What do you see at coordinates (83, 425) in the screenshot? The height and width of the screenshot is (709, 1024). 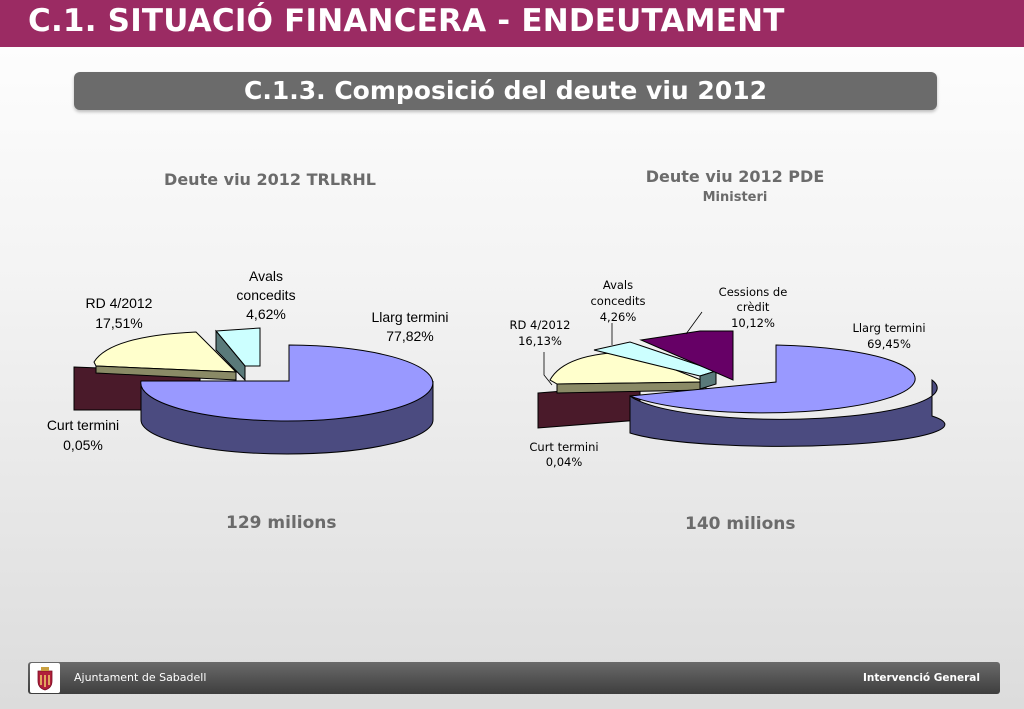 I see `left-label-curt-line1: Curt termini` at bounding box center [83, 425].